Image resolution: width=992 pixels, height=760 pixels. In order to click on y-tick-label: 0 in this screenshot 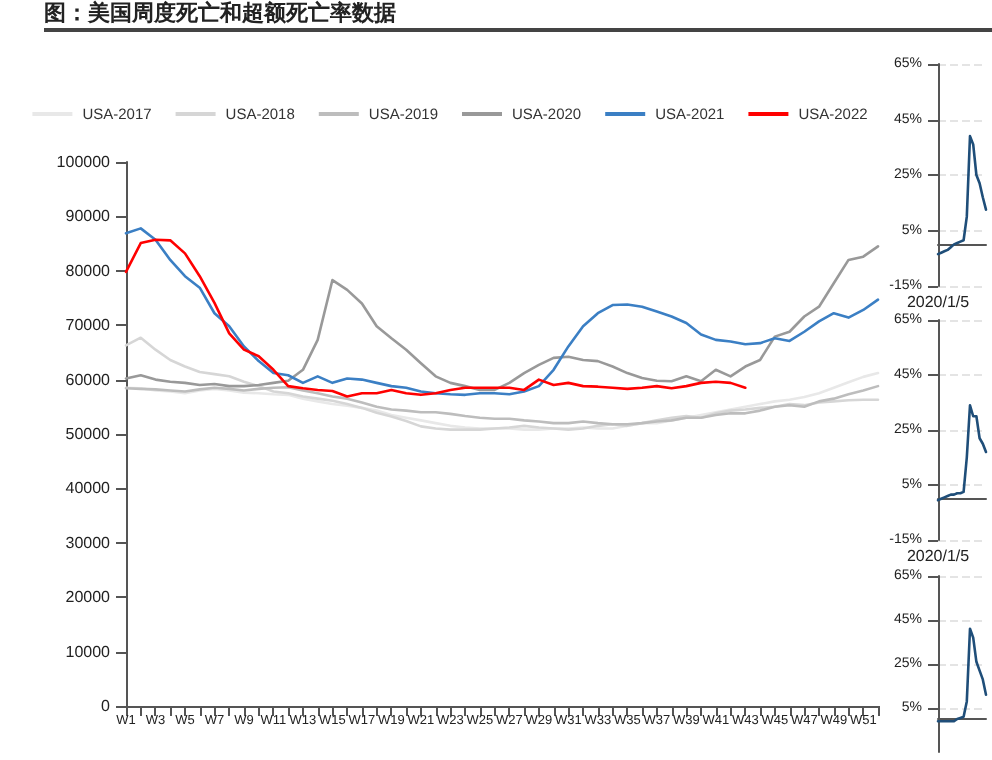, I will do `click(106, 706)`.